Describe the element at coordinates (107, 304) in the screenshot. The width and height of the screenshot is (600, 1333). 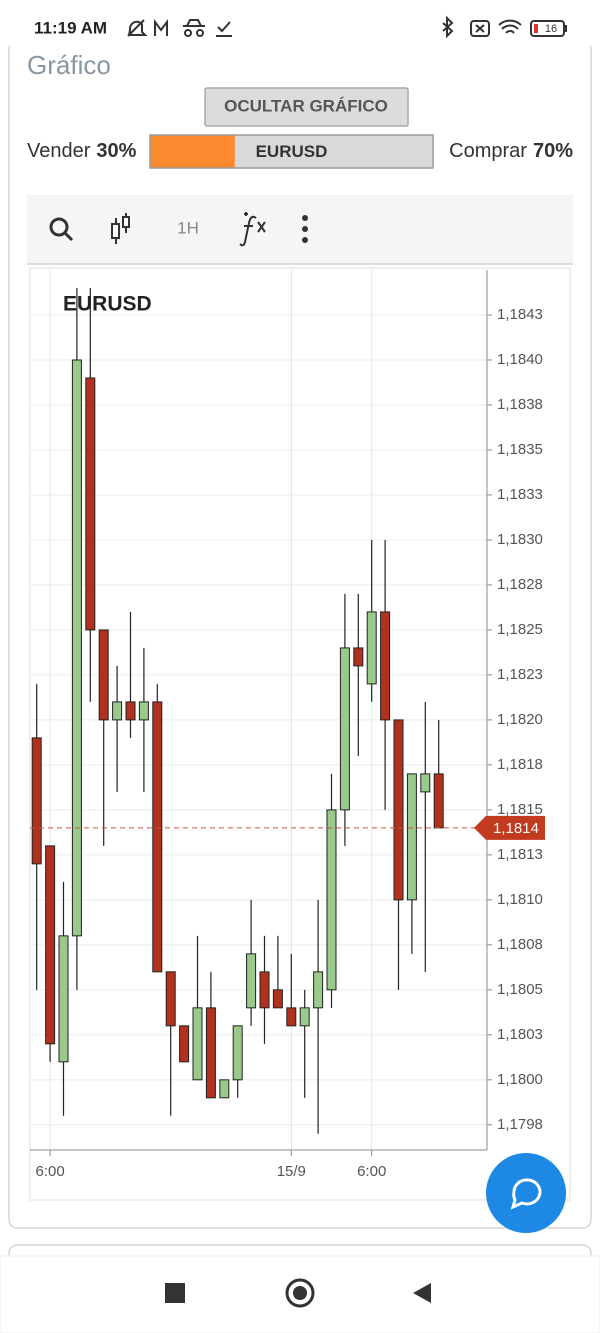
I see `chart-title: EURUSD` at that location.